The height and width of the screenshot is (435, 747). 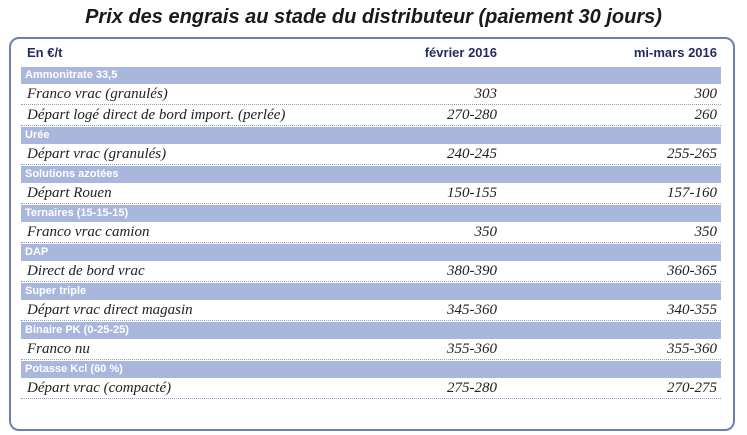 What do you see at coordinates (692, 154) in the screenshot?
I see `price-mid-march: 255-265` at bounding box center [692, 154].